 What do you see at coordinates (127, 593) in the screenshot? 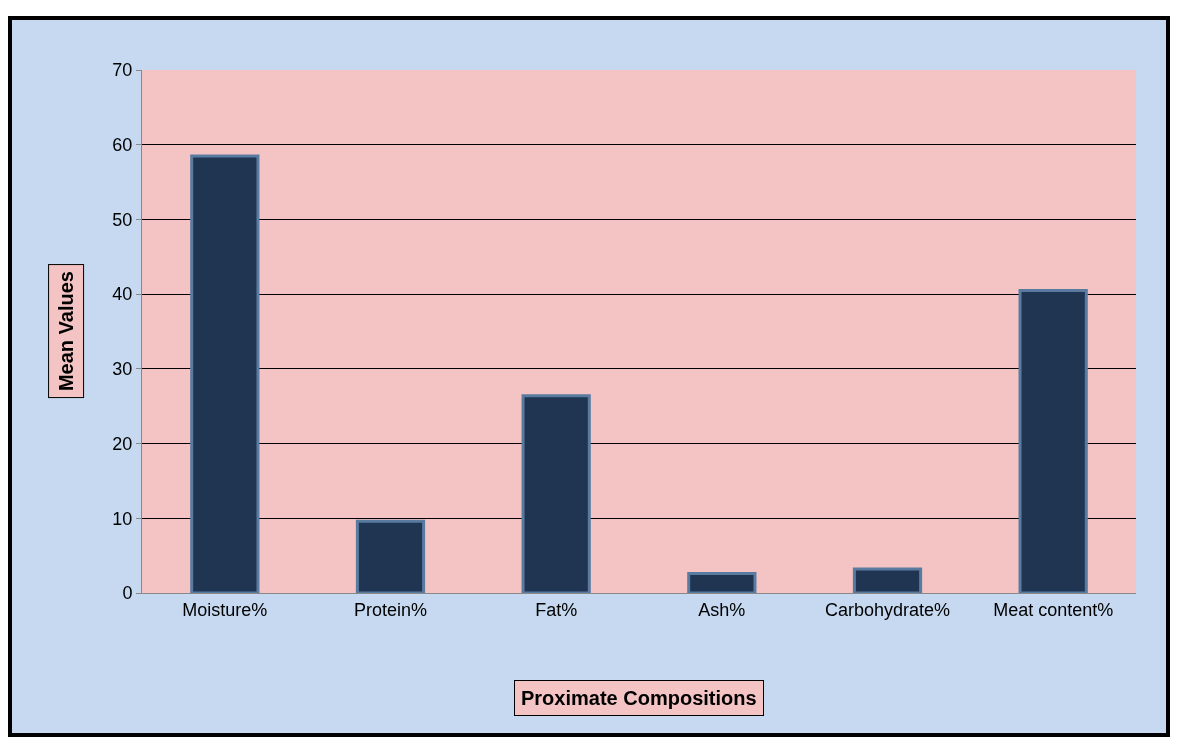
I see `y-tick-label: 0` at bounding box center [127, 593].